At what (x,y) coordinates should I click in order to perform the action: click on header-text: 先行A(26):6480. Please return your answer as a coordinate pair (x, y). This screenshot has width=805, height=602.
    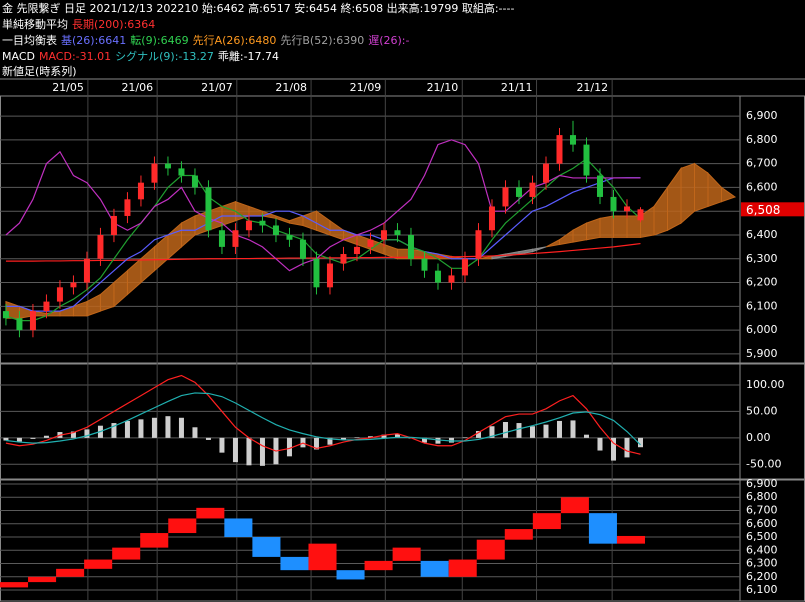
    Looking at the image, I should click on (235, 40).